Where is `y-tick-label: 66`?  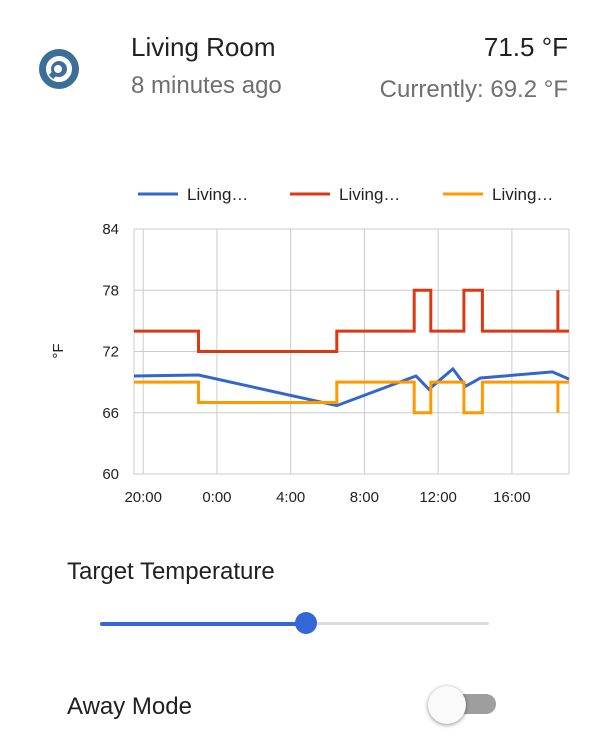
y-tick-label: 66 is located at coordinates (110, 413).